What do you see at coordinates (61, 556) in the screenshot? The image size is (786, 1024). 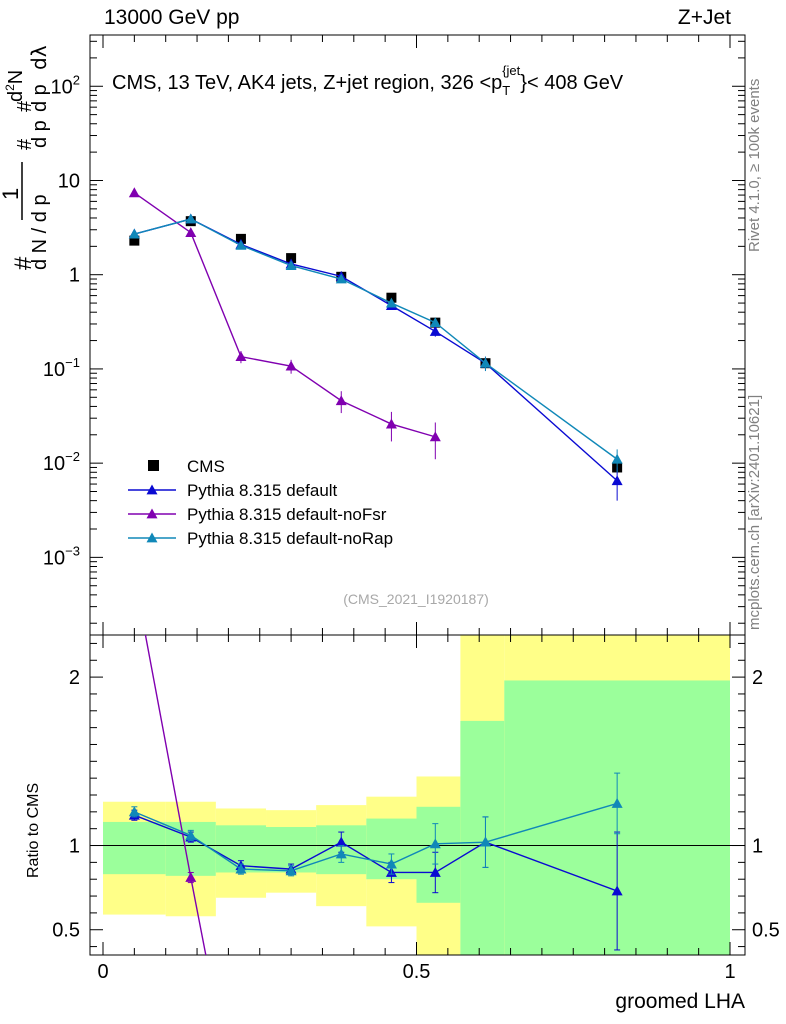 I see `main-ytick-label: 10⁻³` at bounding box center [61, 556].